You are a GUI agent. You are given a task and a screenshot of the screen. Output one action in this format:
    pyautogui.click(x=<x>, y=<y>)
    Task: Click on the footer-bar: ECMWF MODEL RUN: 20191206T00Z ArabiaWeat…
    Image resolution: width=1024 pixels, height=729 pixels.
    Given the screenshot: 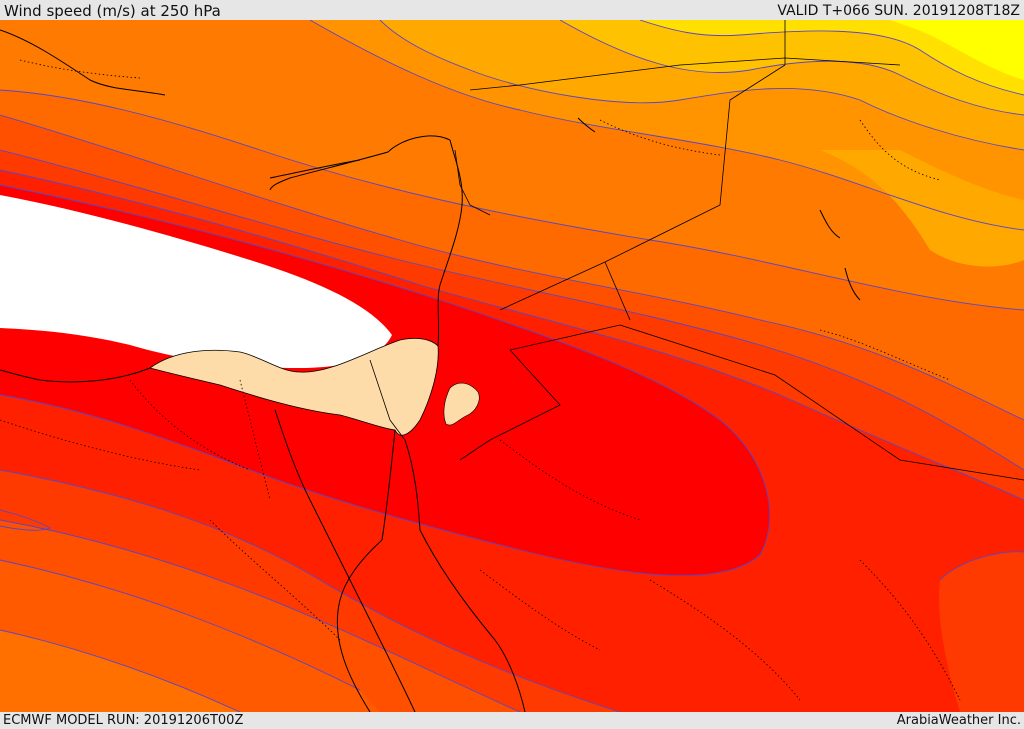 What is the action you would take?
    pyautogui.click(x=512, y=720)
    